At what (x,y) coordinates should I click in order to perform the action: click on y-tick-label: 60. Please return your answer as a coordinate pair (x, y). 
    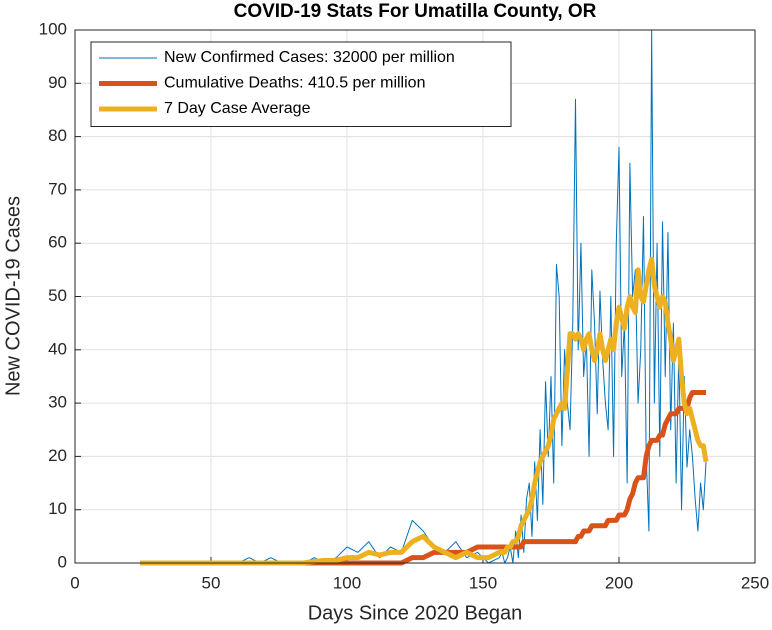
    Looking at the image, I should click on (57, 242).